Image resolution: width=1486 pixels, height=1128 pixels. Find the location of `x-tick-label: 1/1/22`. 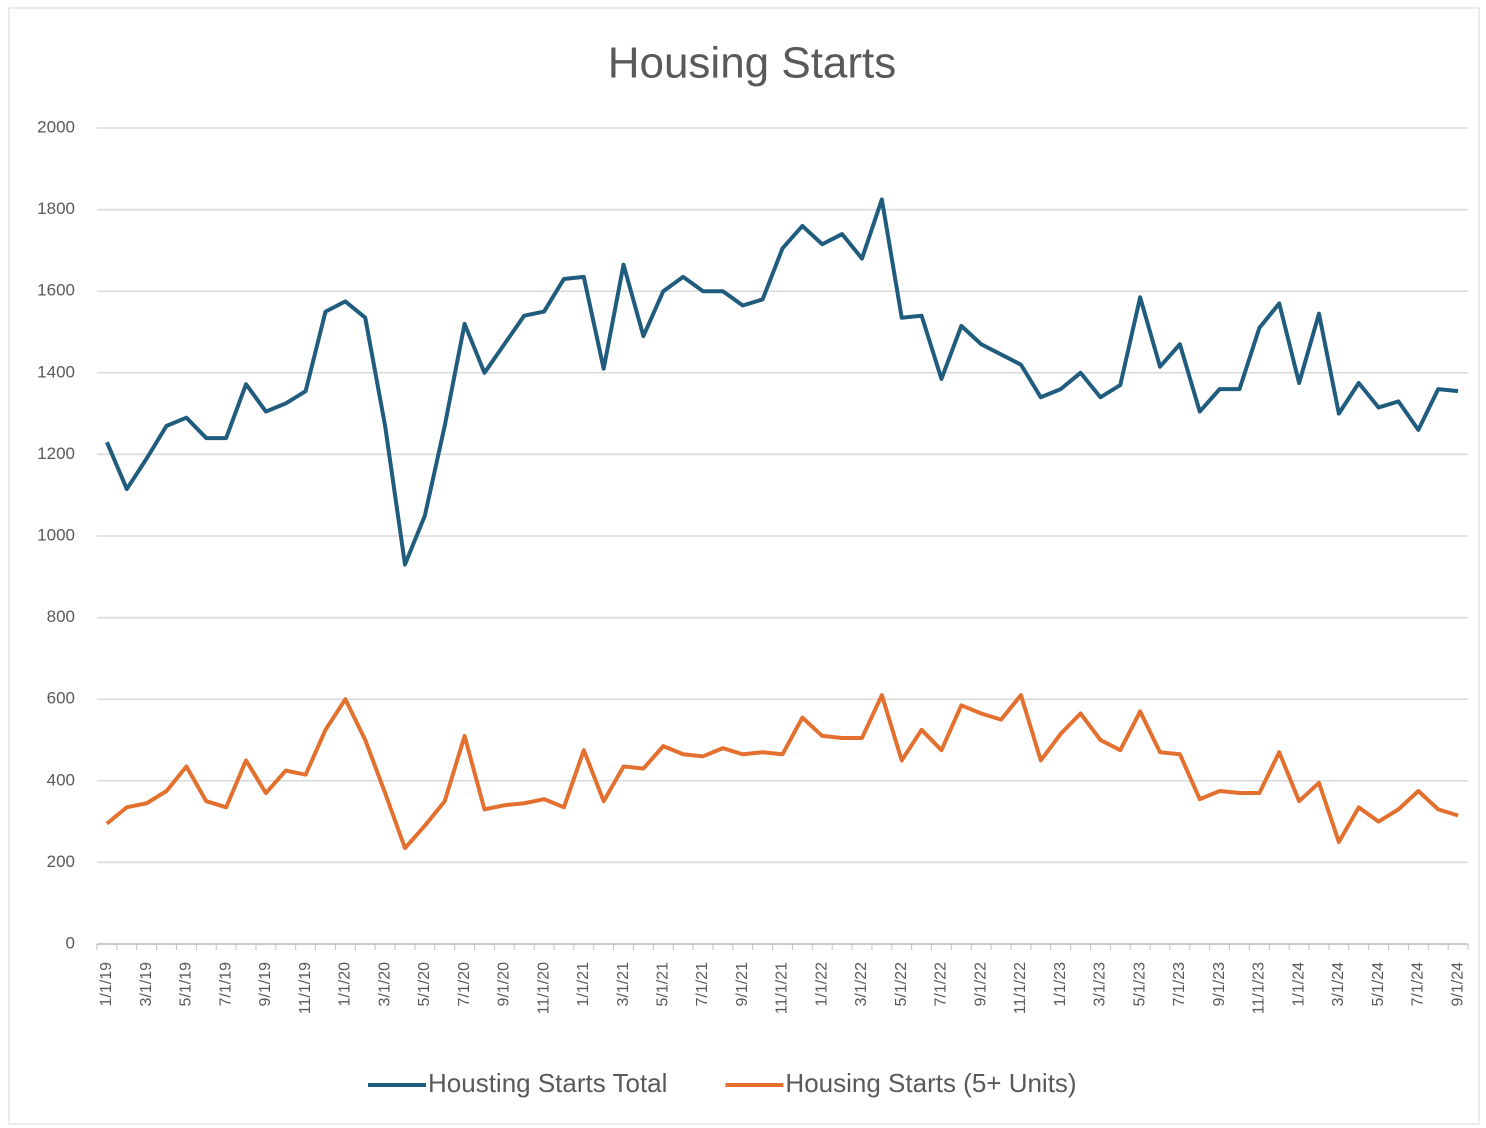

x-tick-label: 1/1/22 is located at coordinates (821, 984).